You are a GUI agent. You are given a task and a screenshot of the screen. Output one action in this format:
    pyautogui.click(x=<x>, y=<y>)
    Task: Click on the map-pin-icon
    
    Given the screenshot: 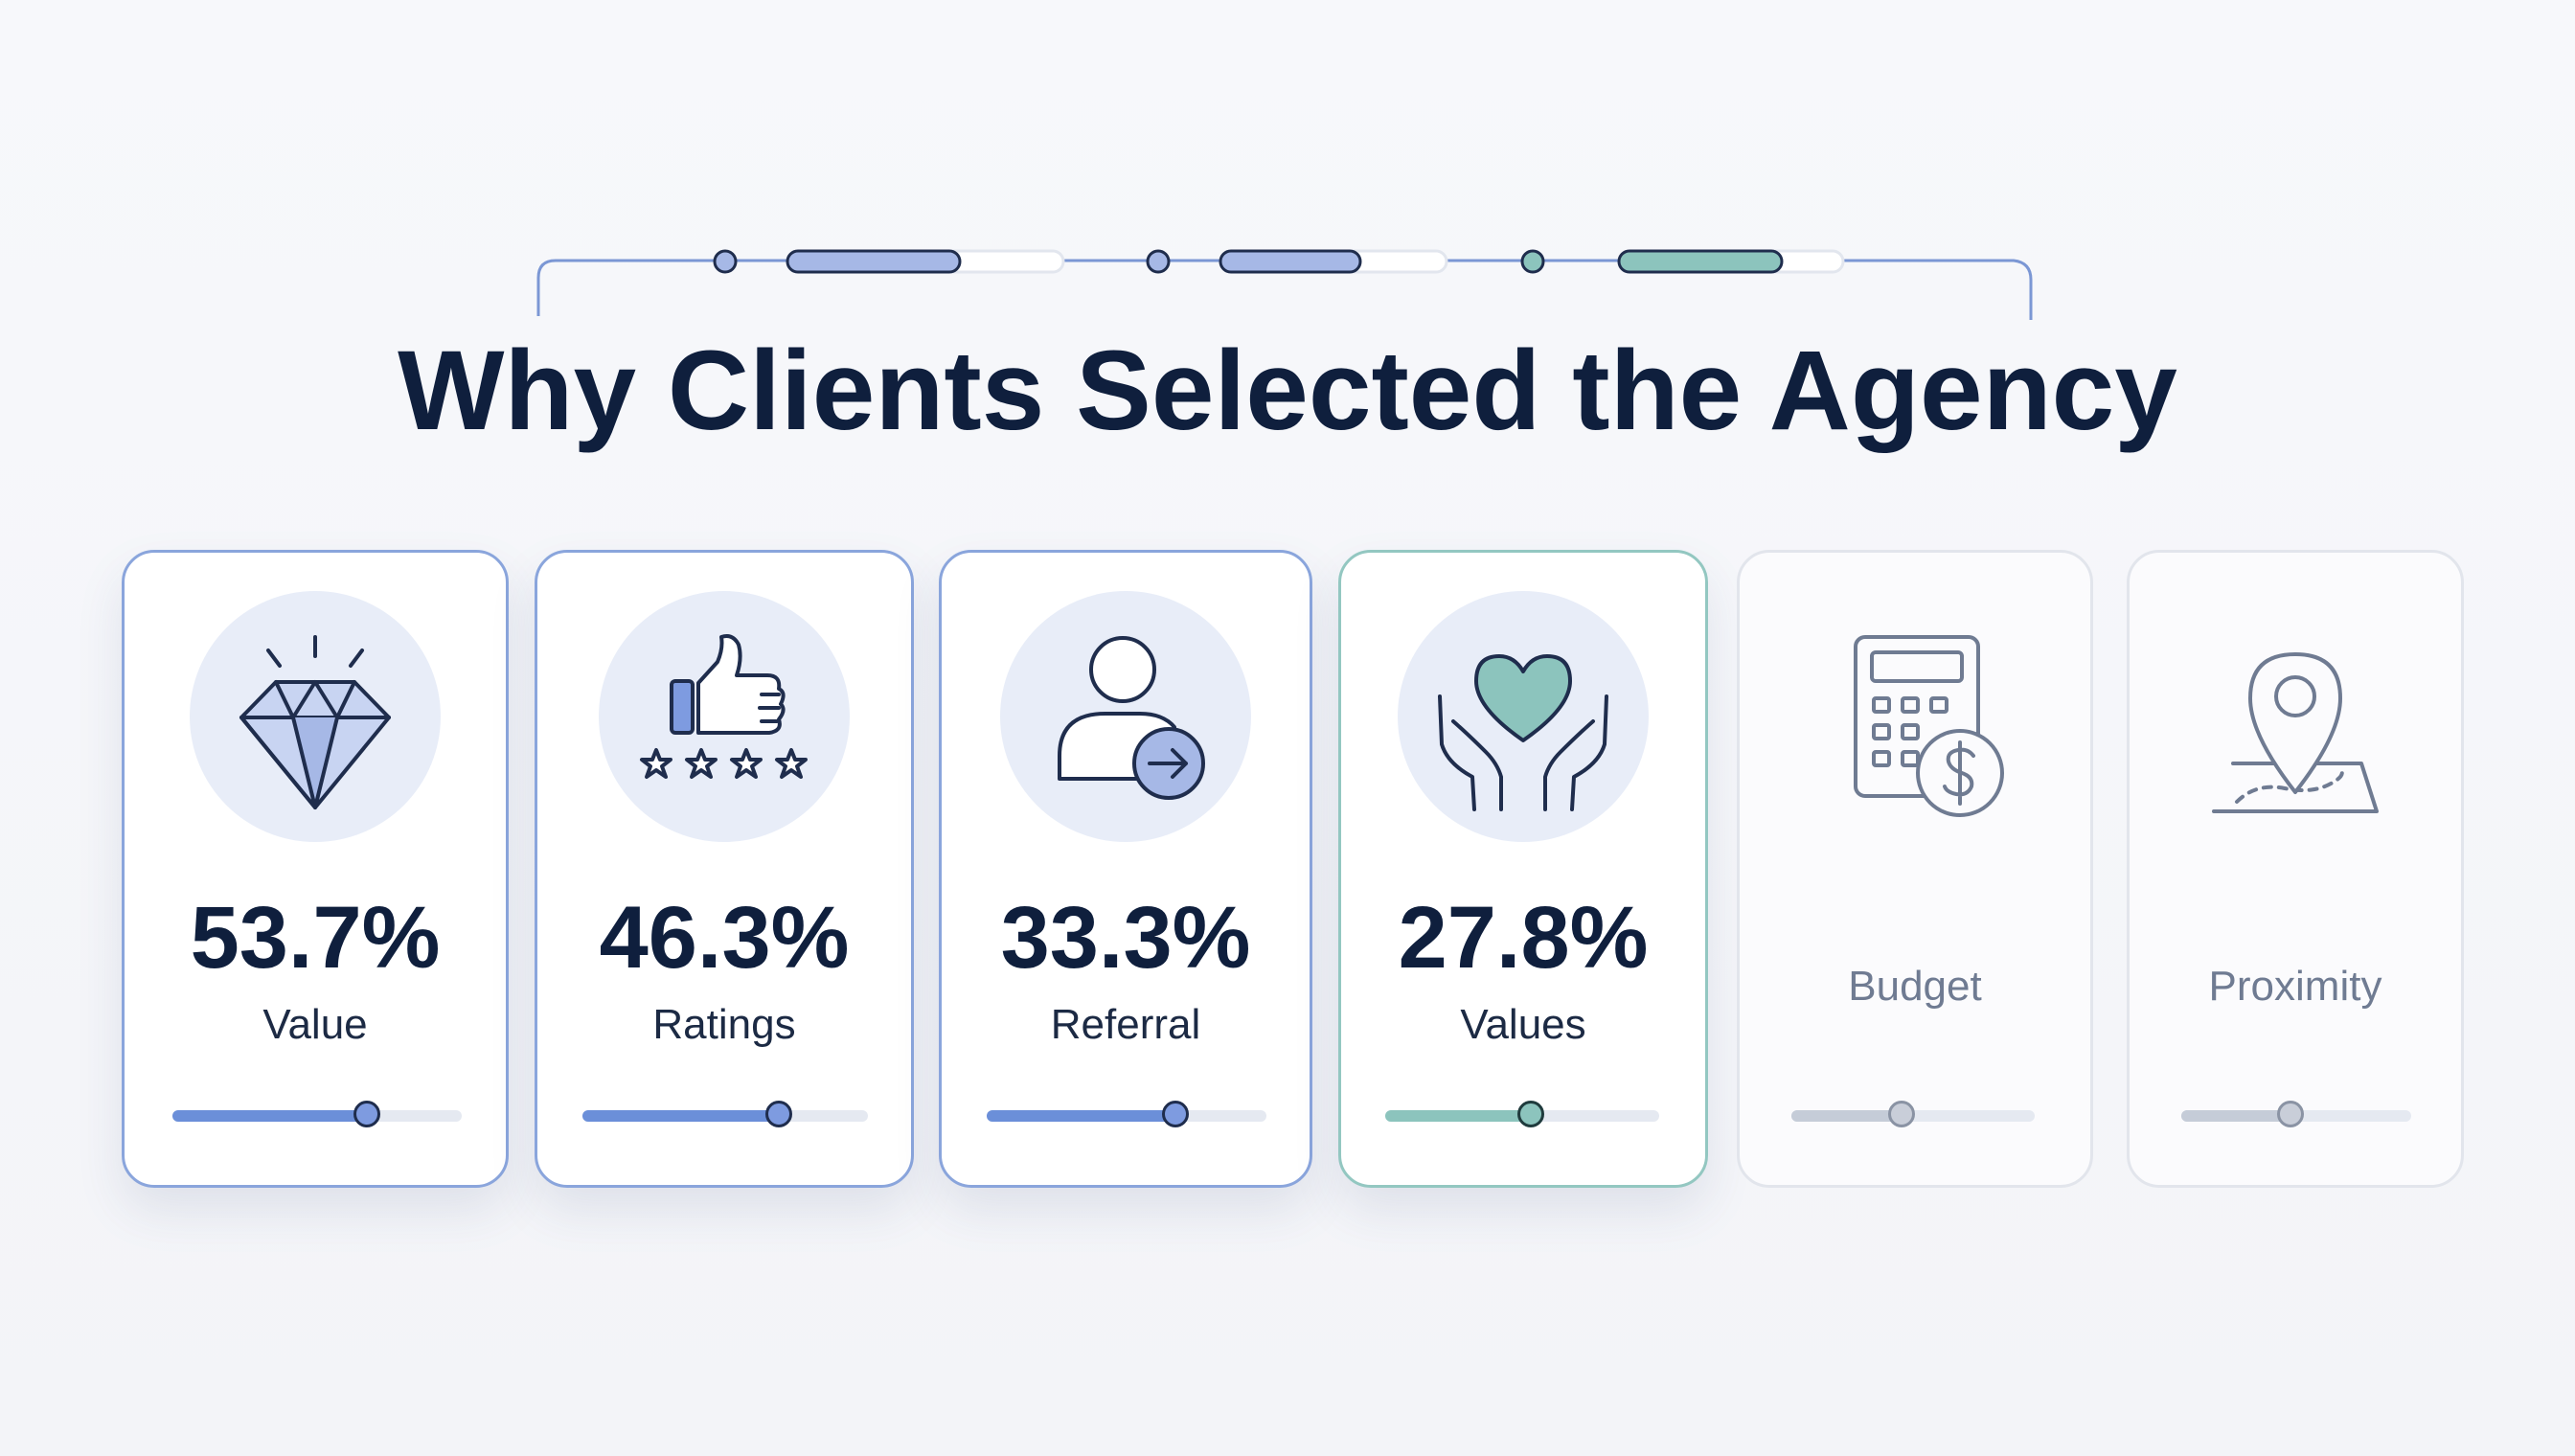 What is the action you would take?
    pyautogui.click(x=2295, y=717)
    